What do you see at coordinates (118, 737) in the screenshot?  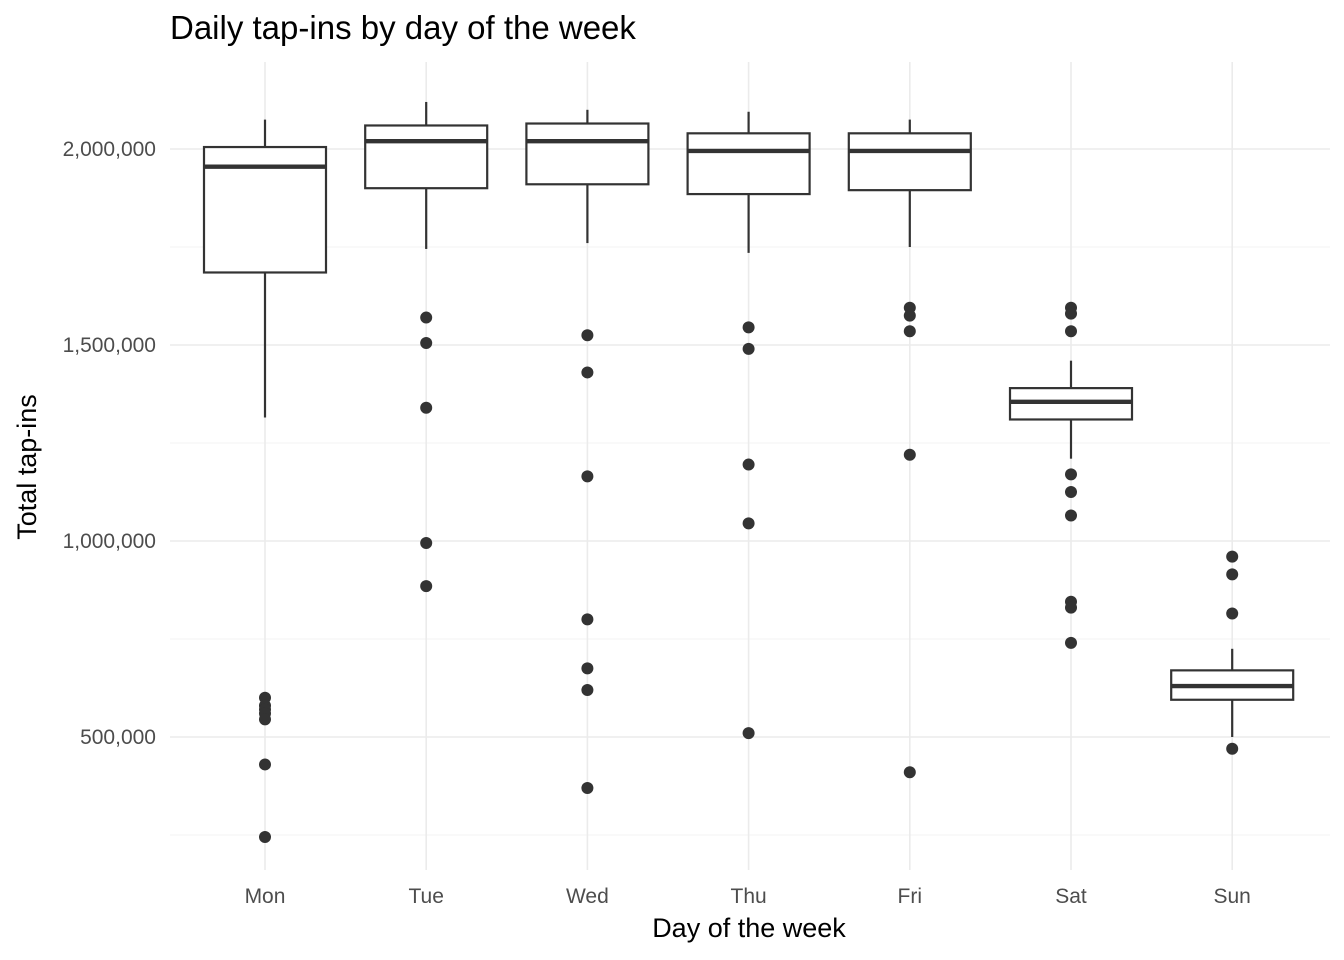 I see `y-tick-label: 500,000` at bounding box center [118, 737].